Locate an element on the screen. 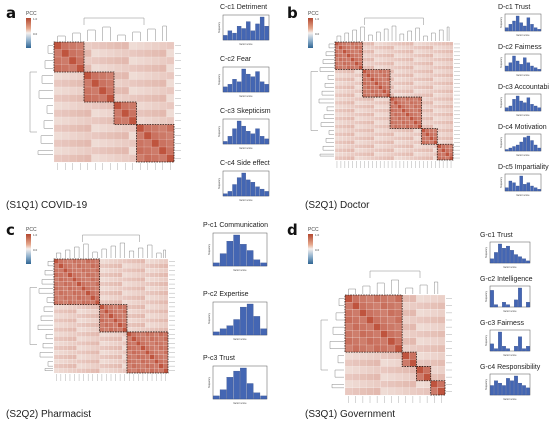 The width and height of the screenshot is (550, 426). histogram-title: G-c4 Responsibility is located at coordinates (510, 367).